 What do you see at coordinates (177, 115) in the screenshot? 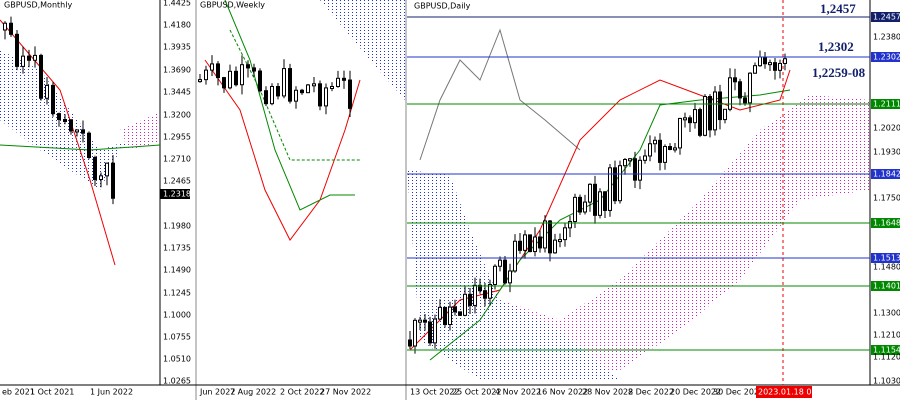
I see `price-label: 1.3200` at bounding box center [177, 115].